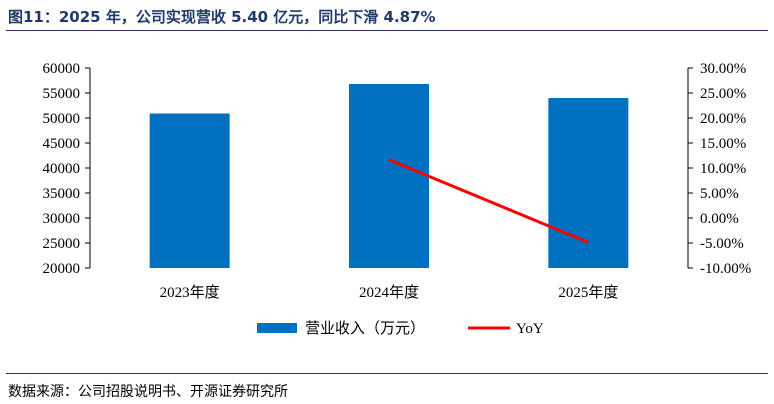 The image size is (774, 404). Describe the element at coordinates (725, 269) in the screenshot. I see `right-tick-label: -10.00%` at that location.